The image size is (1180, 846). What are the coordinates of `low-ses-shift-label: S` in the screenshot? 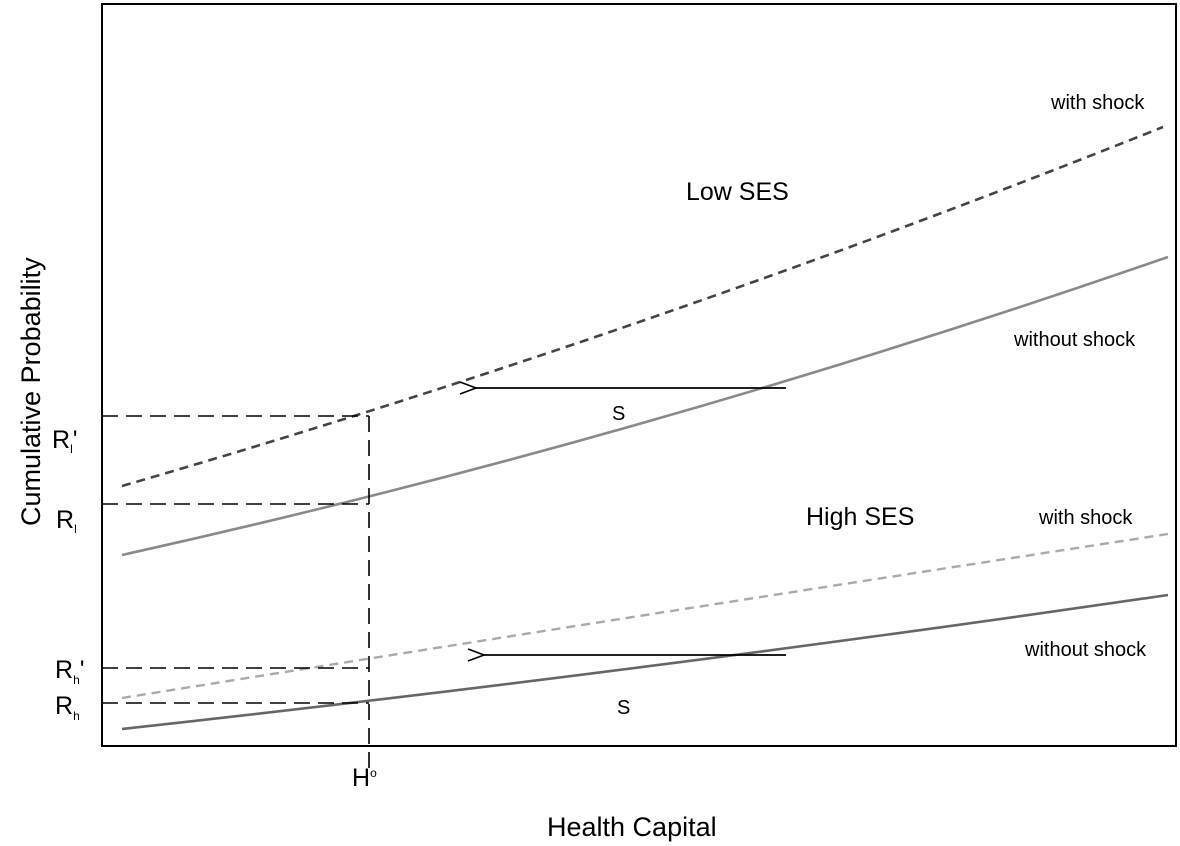 It's located at (618, 414).